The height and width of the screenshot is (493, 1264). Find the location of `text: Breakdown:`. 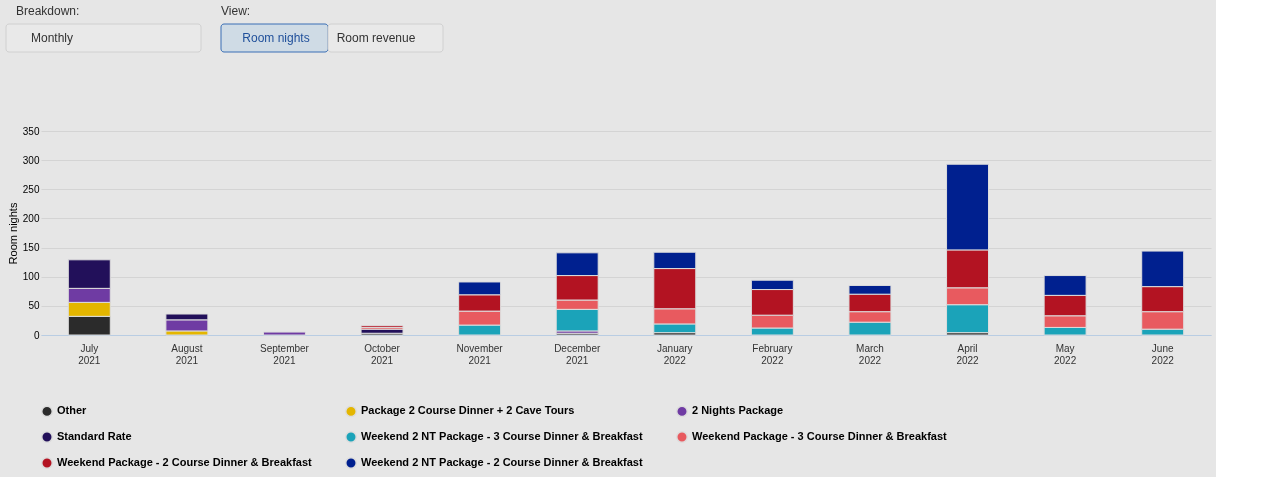

text: Breakdown: is located at coordinates (48, 11).